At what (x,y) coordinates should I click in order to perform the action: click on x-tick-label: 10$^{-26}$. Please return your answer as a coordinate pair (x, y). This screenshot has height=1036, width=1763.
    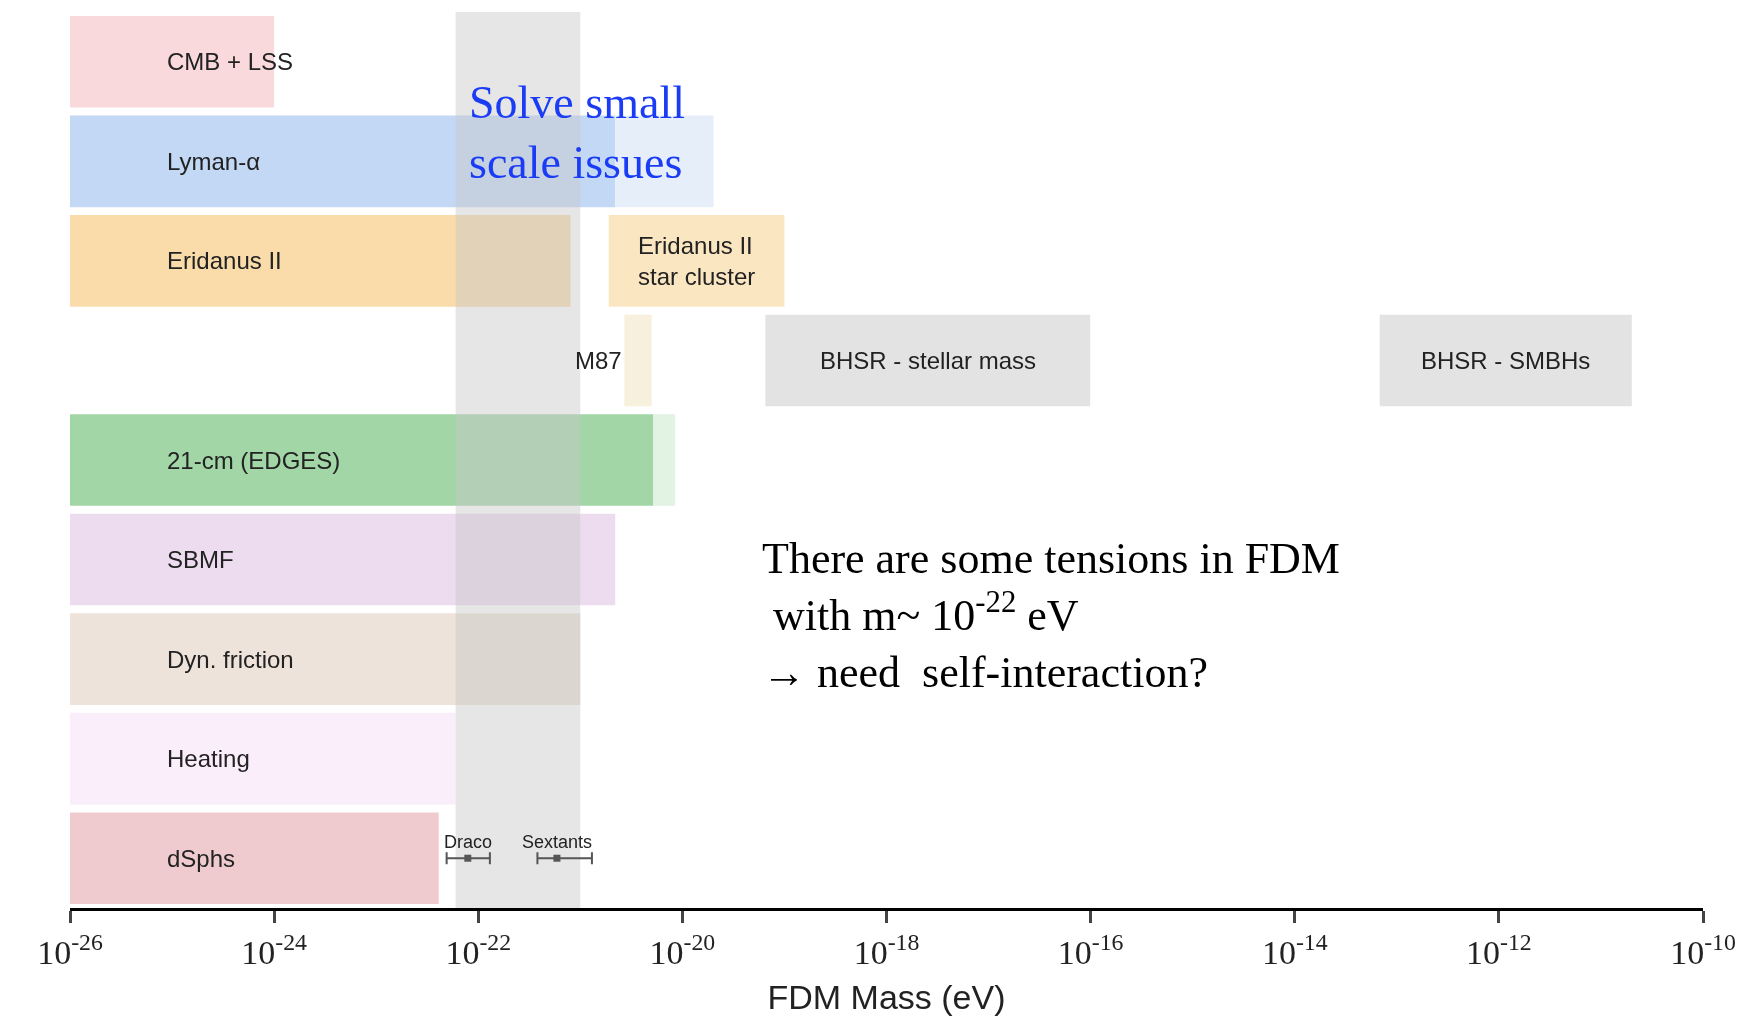
    Looking at the image, I should click on (70, 949).